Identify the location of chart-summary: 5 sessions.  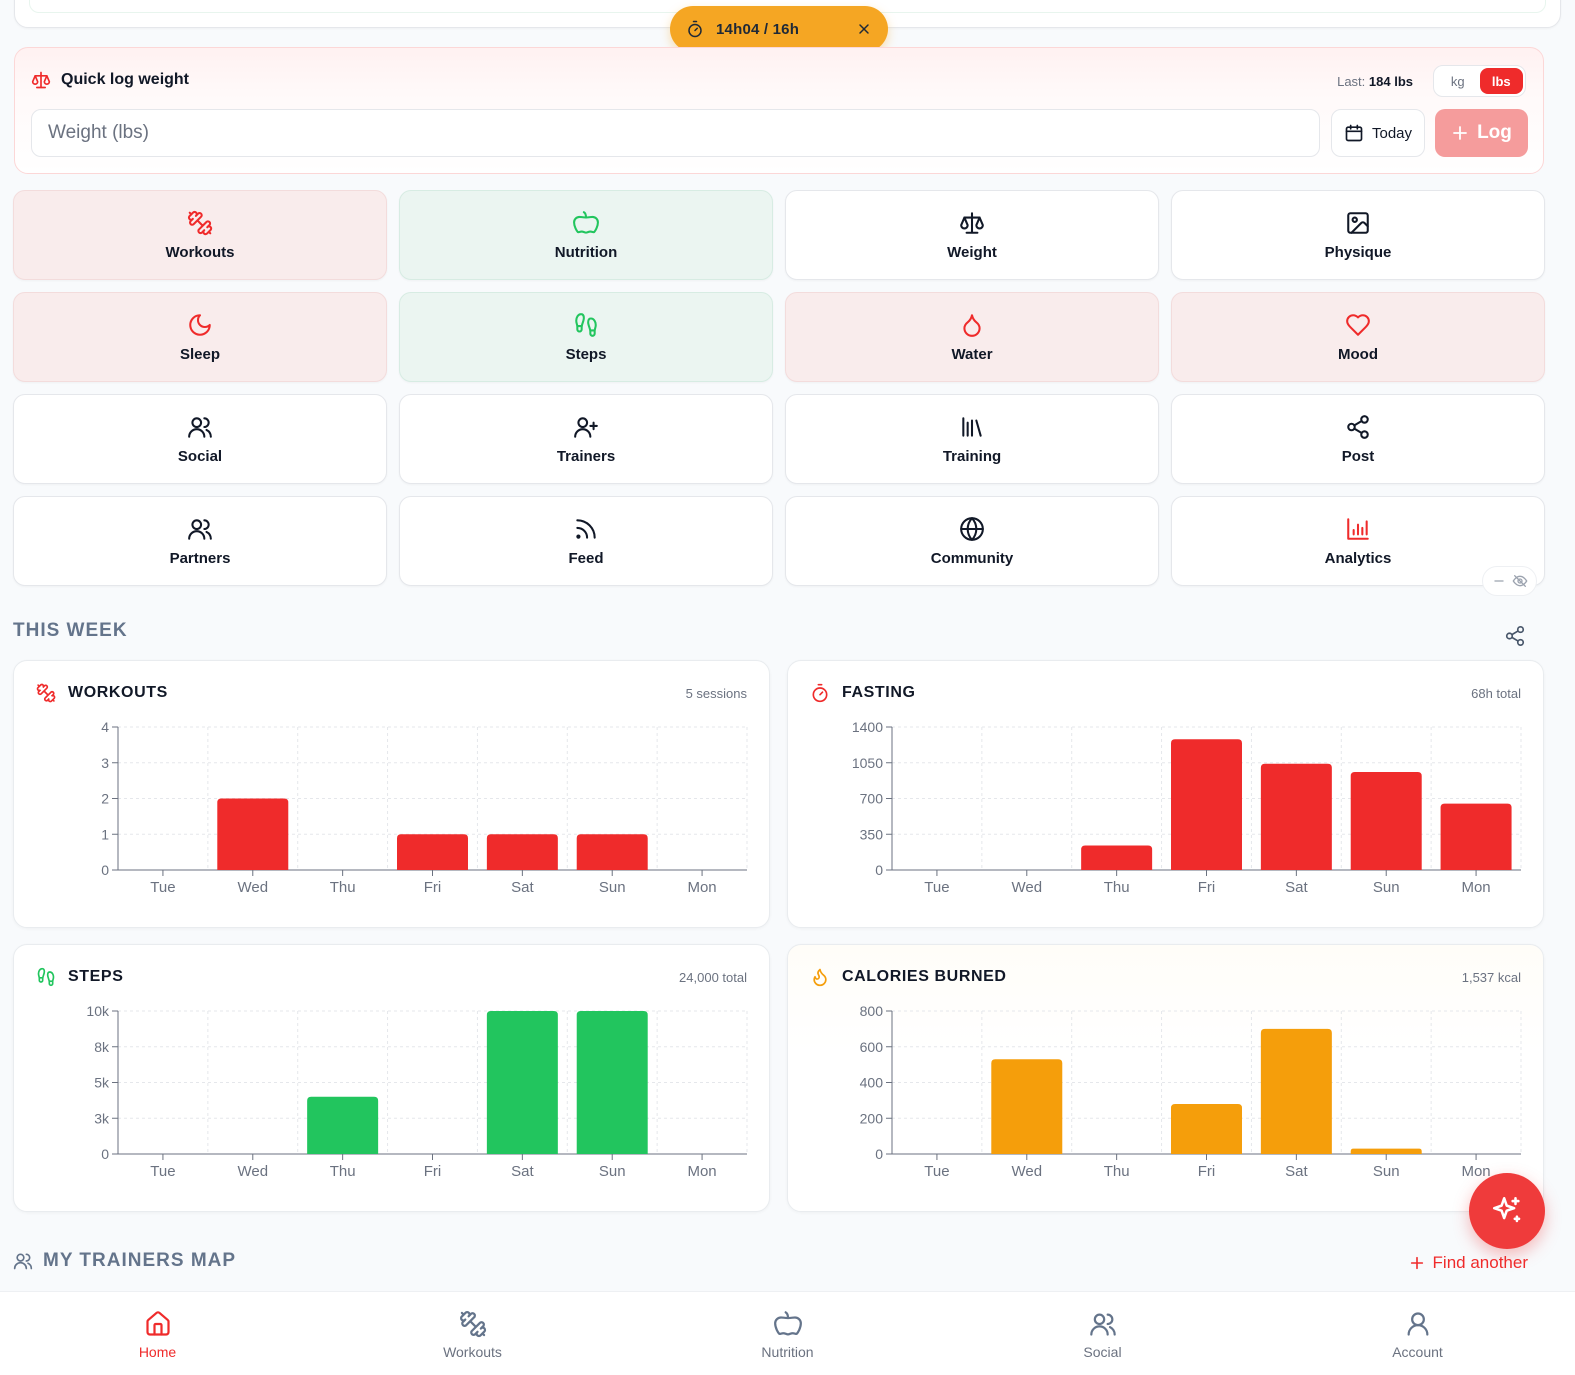
(716, 693).